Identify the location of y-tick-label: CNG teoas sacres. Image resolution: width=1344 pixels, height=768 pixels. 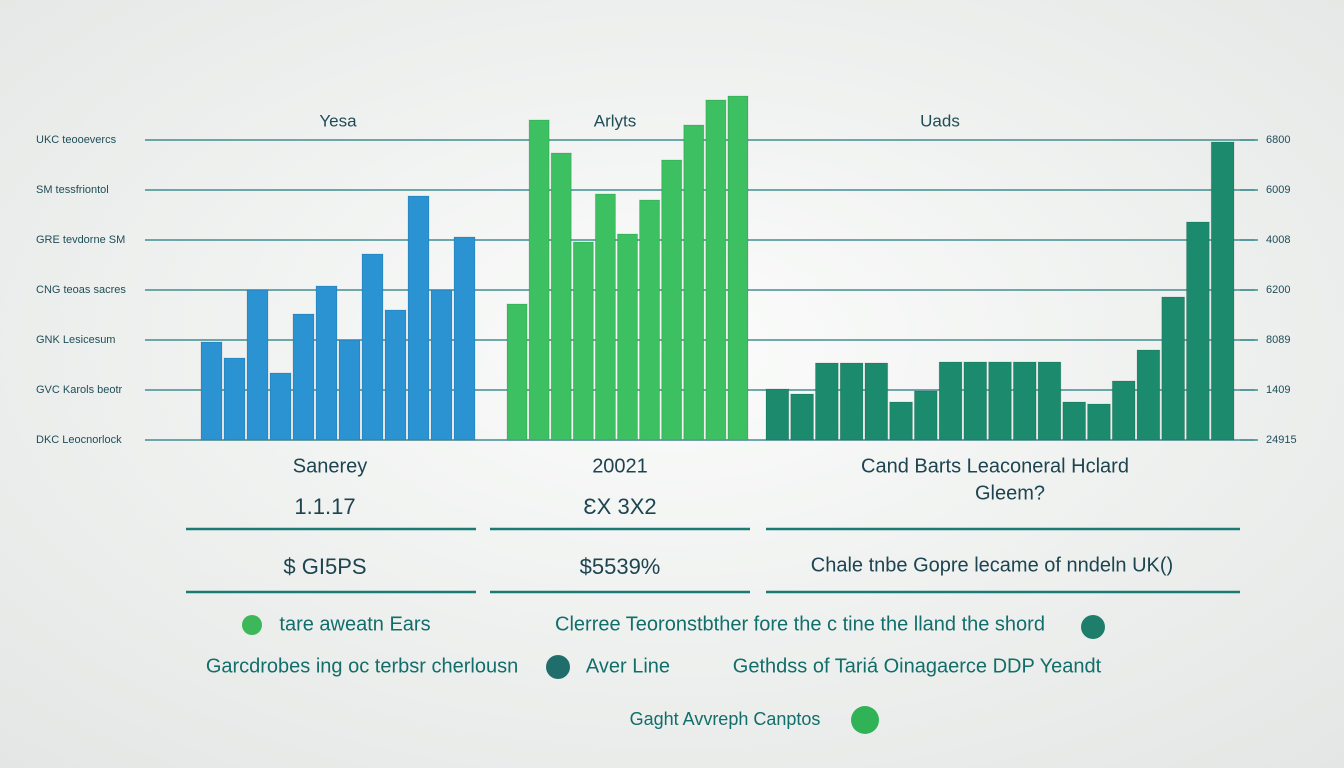
(81, 290).